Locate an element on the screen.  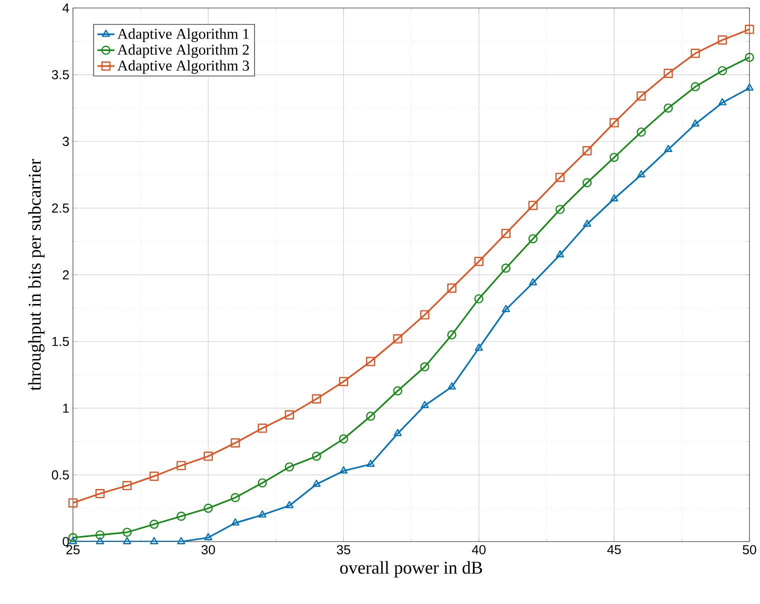
y-tick-label: 1.5 is located at coordinates (60, 341).